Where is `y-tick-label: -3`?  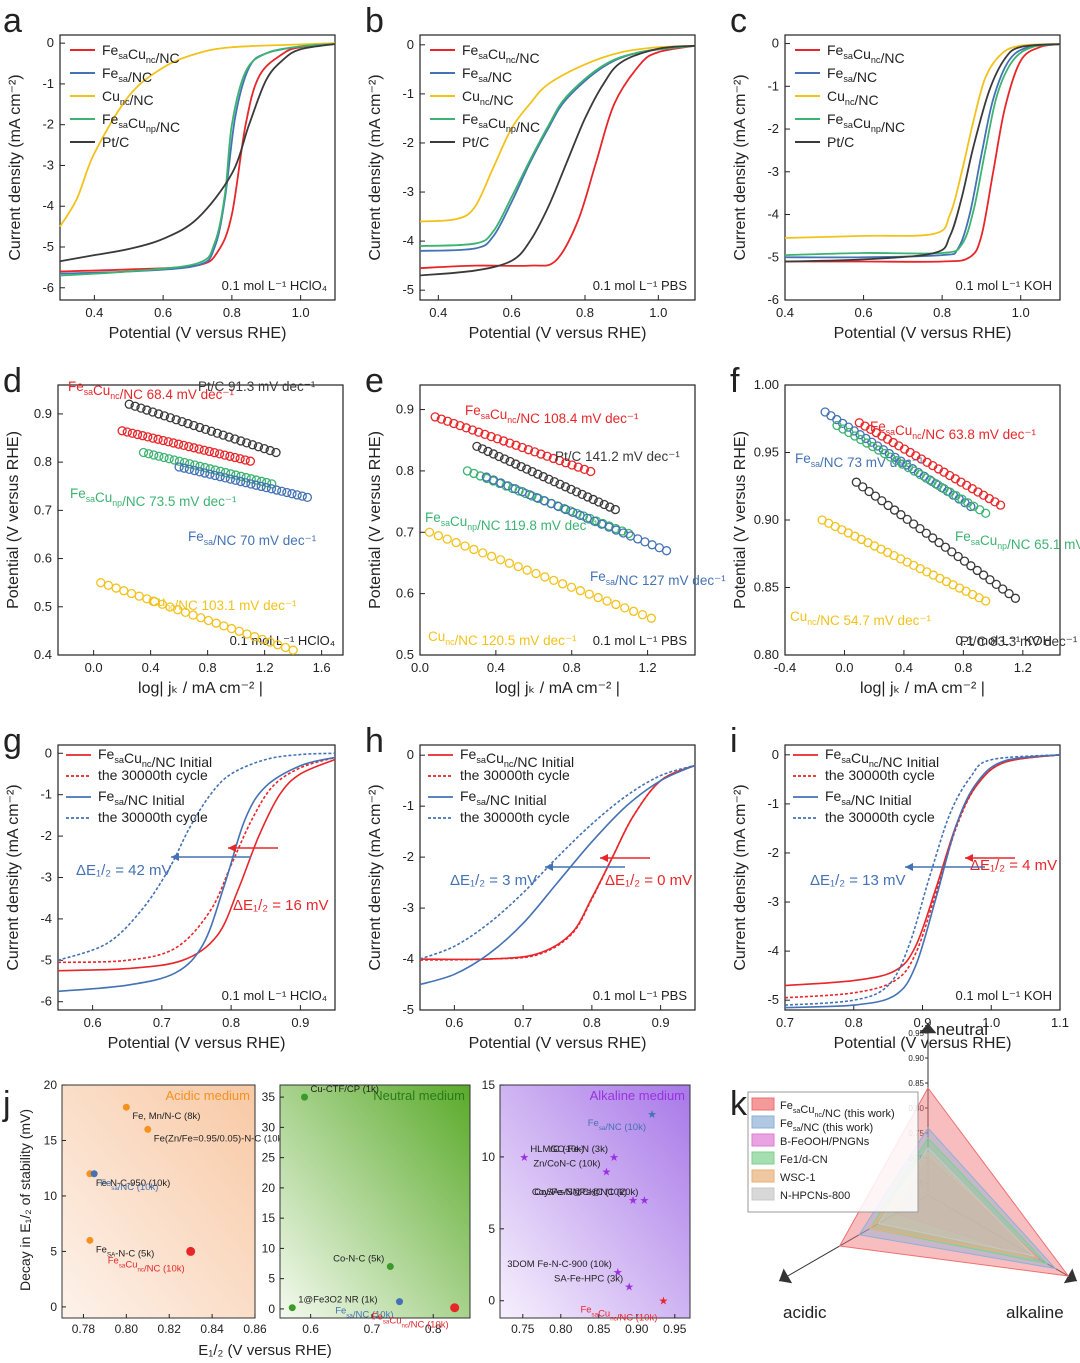 y-tick-label: -3 is located at coordinates (773, 901).